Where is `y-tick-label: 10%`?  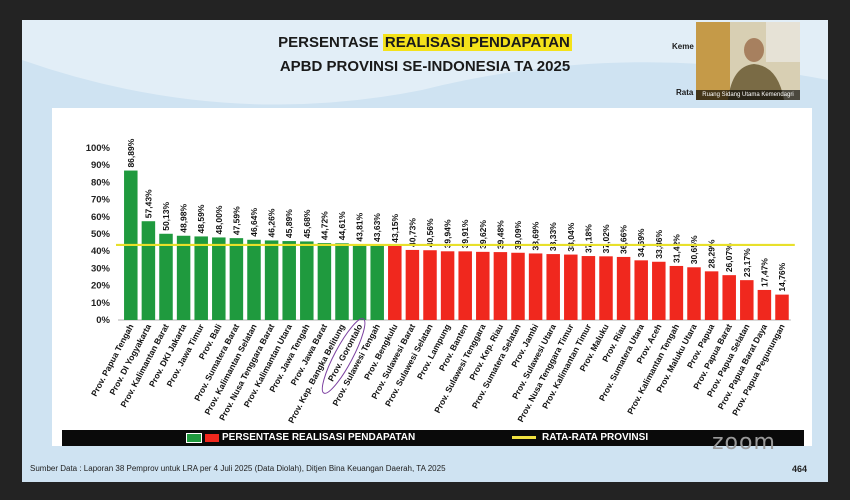
y-tick-label: 10% is located at coordinates (101, 303).